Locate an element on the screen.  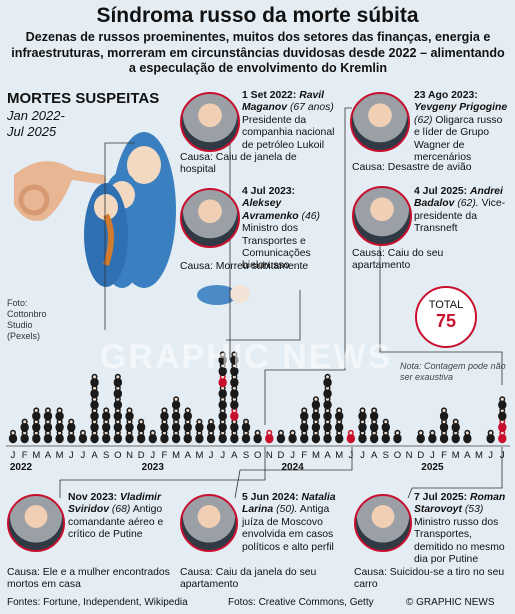
portrait-avramenko is located at coordinates (210, 218).